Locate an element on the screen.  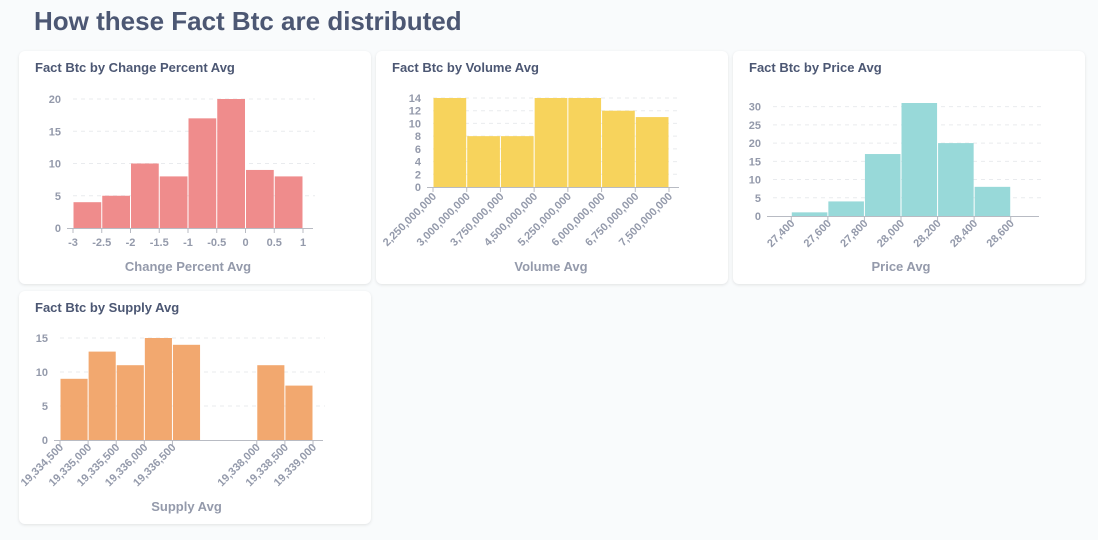
x-tick-label: -3 is located at coordinates (73, 243).